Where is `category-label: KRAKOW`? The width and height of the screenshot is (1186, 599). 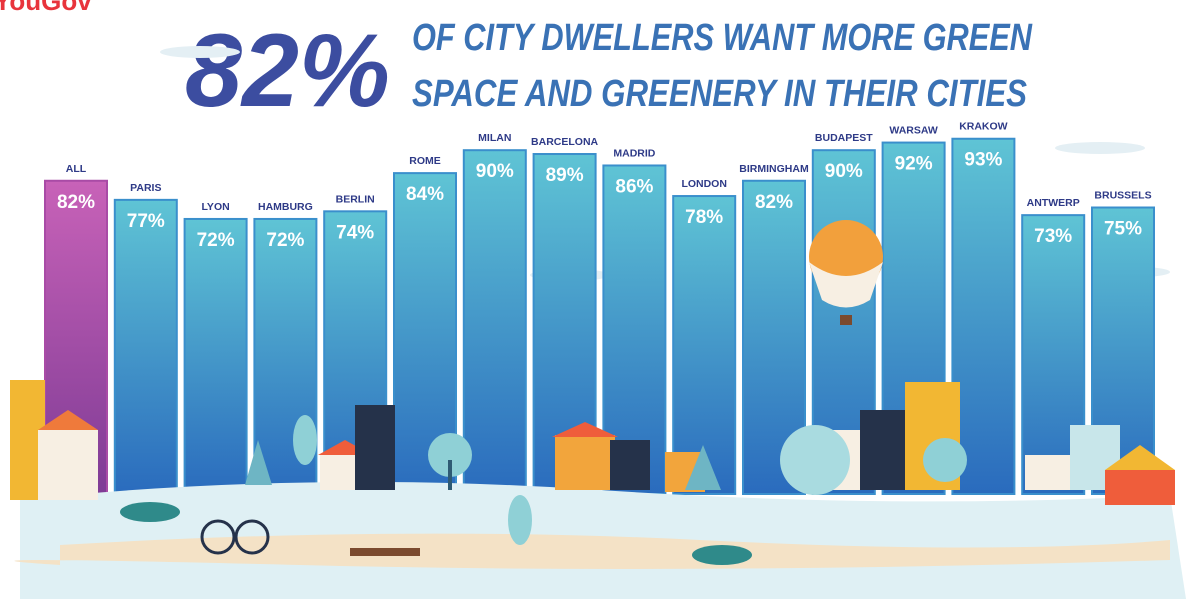
category-label: KRAKOW is located at coordinates (983, 127).